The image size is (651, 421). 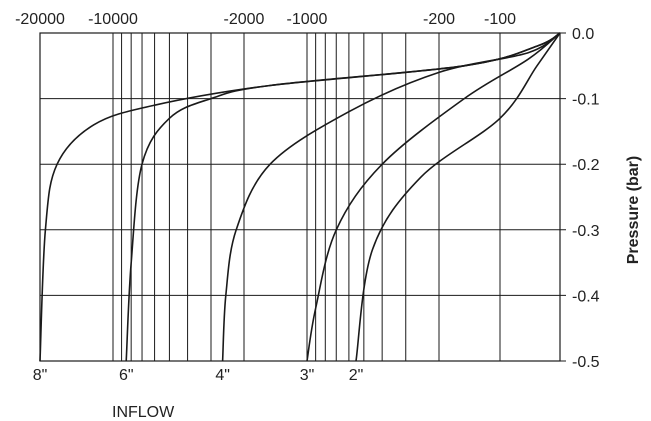 What do you see at coordinates (586, 165) in the screenshot?
I see `y-tick-label: -0.2` at bounding box center [586, 165].